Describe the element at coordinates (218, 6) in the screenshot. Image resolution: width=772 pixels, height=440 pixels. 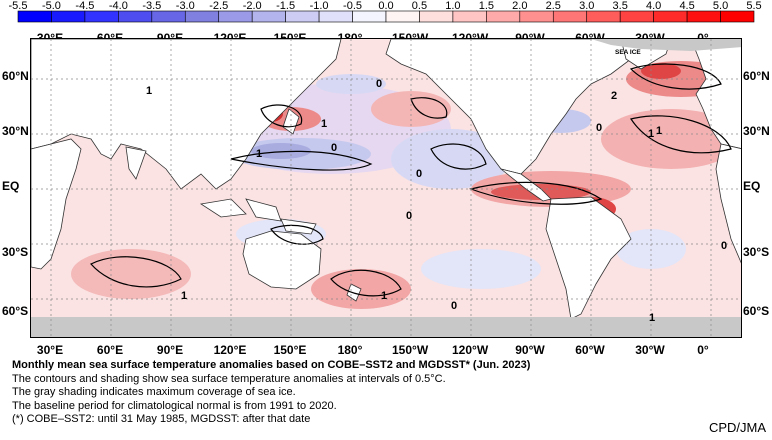
I see `color-scale-tick-label: -2.5` at that location.